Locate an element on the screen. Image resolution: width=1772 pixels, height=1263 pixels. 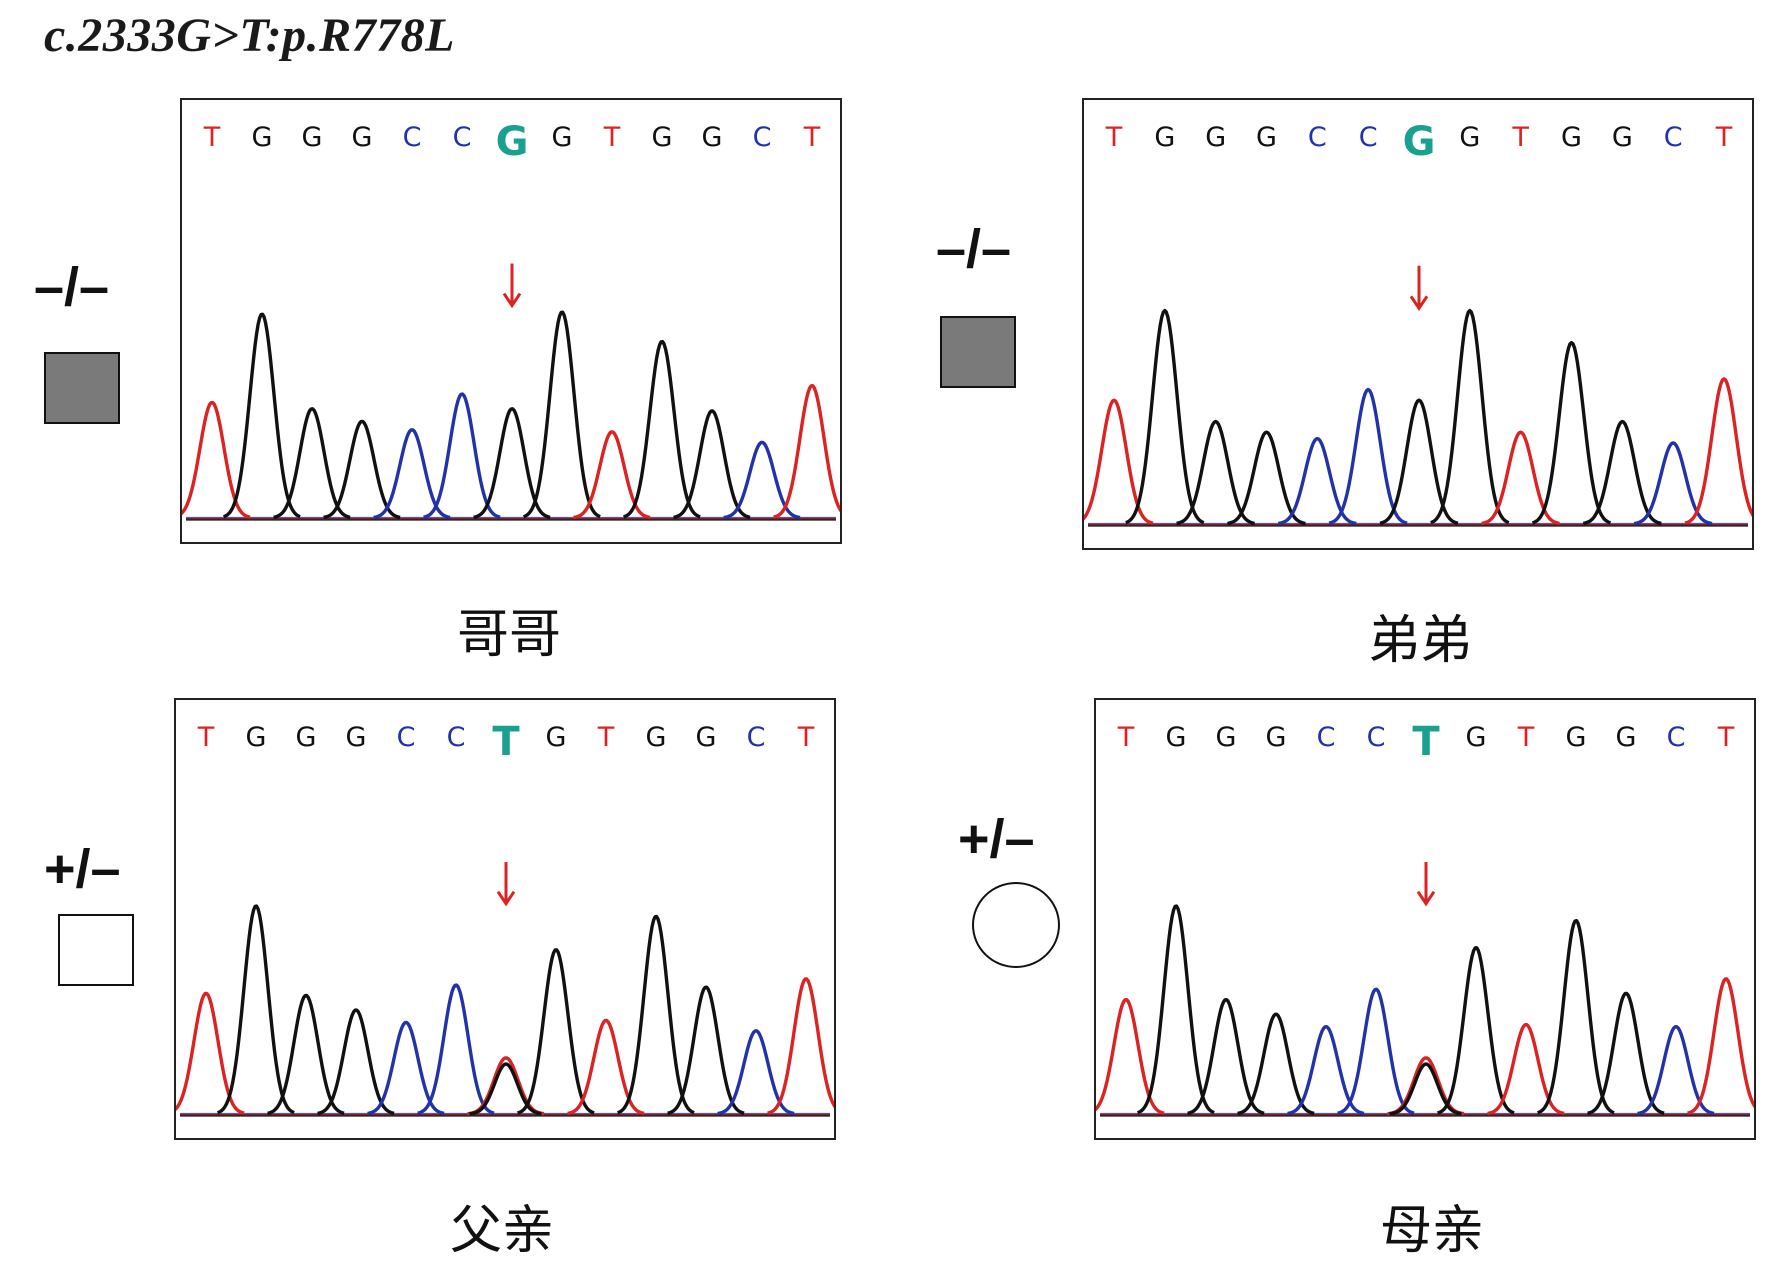
panel-caption: 哥哥 is located at coordinates (509, 635).